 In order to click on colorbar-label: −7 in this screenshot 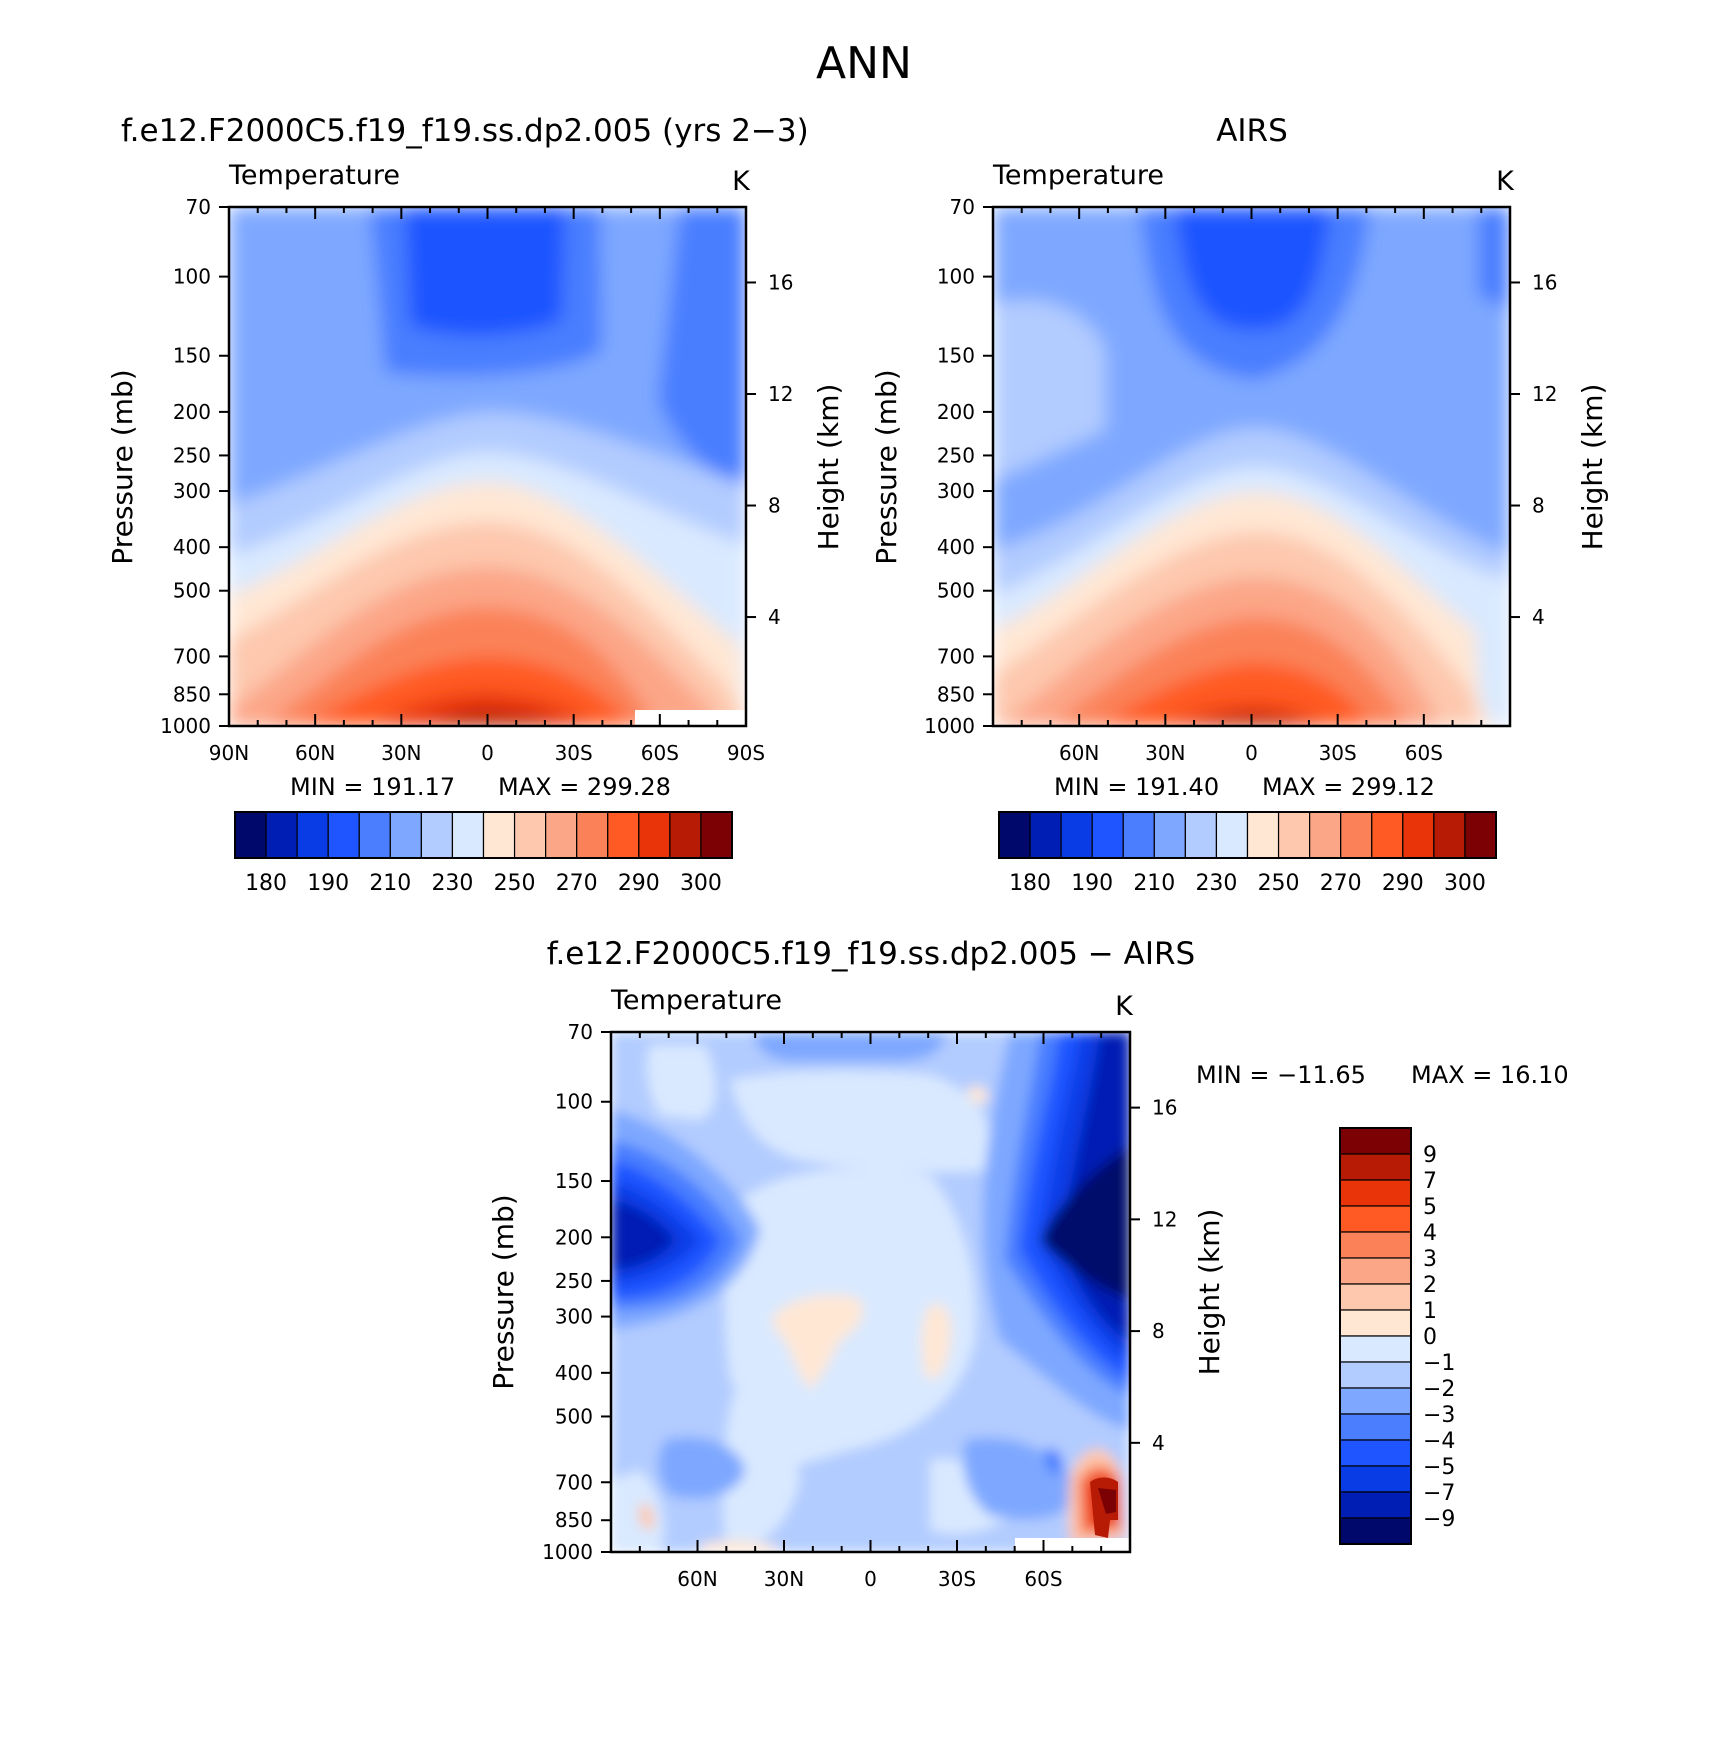, I will do `click(1439, 1493)`.